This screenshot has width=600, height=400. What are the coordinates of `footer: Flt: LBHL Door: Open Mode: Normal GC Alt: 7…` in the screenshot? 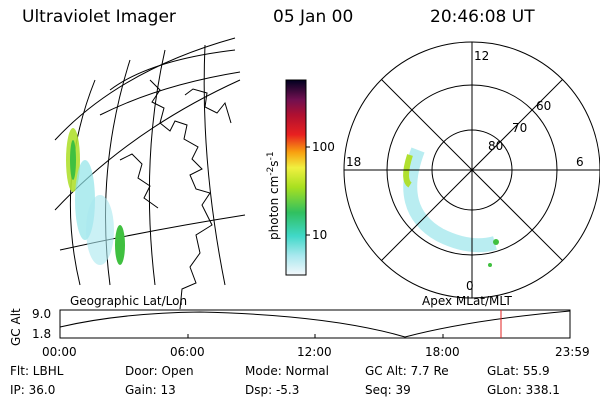 It's located at (285, 380).